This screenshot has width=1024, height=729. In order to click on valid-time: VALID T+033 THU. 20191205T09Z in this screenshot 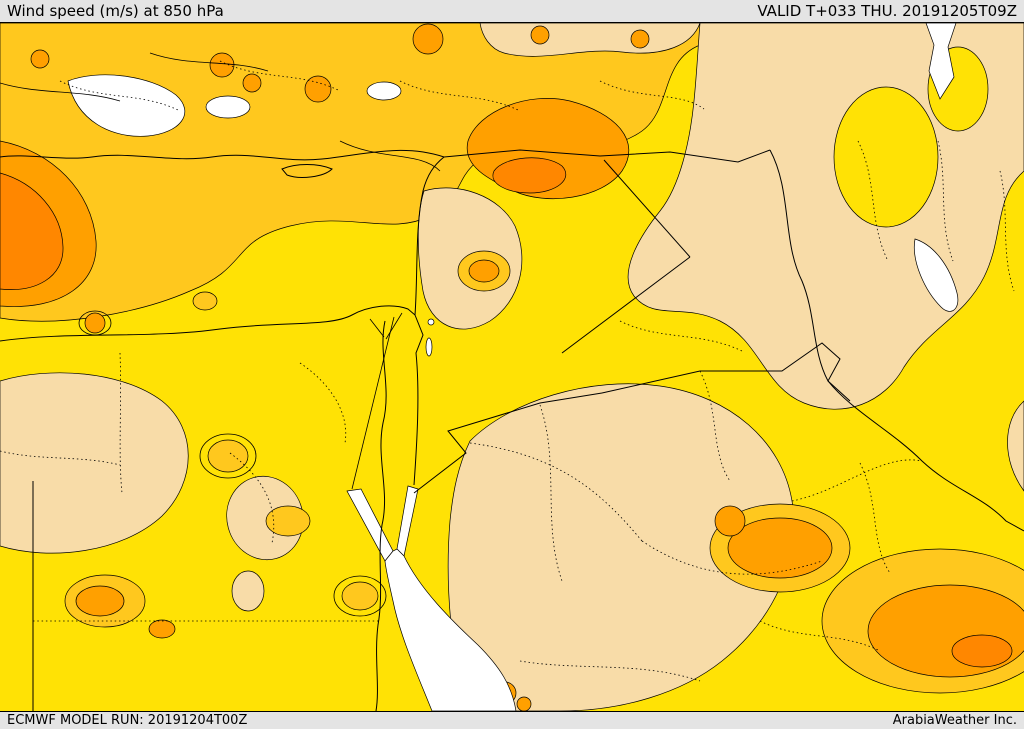, I will do `click(887, 11)`.